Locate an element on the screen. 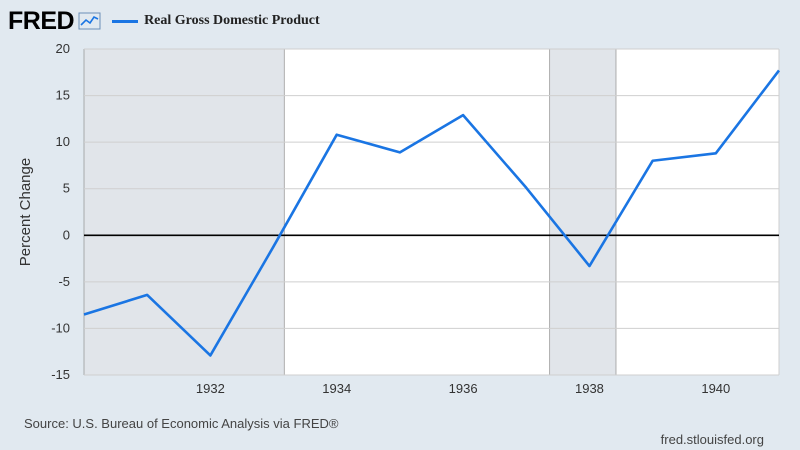  chart-header: FRED Real Gross Domestic Product is located at coordinates (164, 21).